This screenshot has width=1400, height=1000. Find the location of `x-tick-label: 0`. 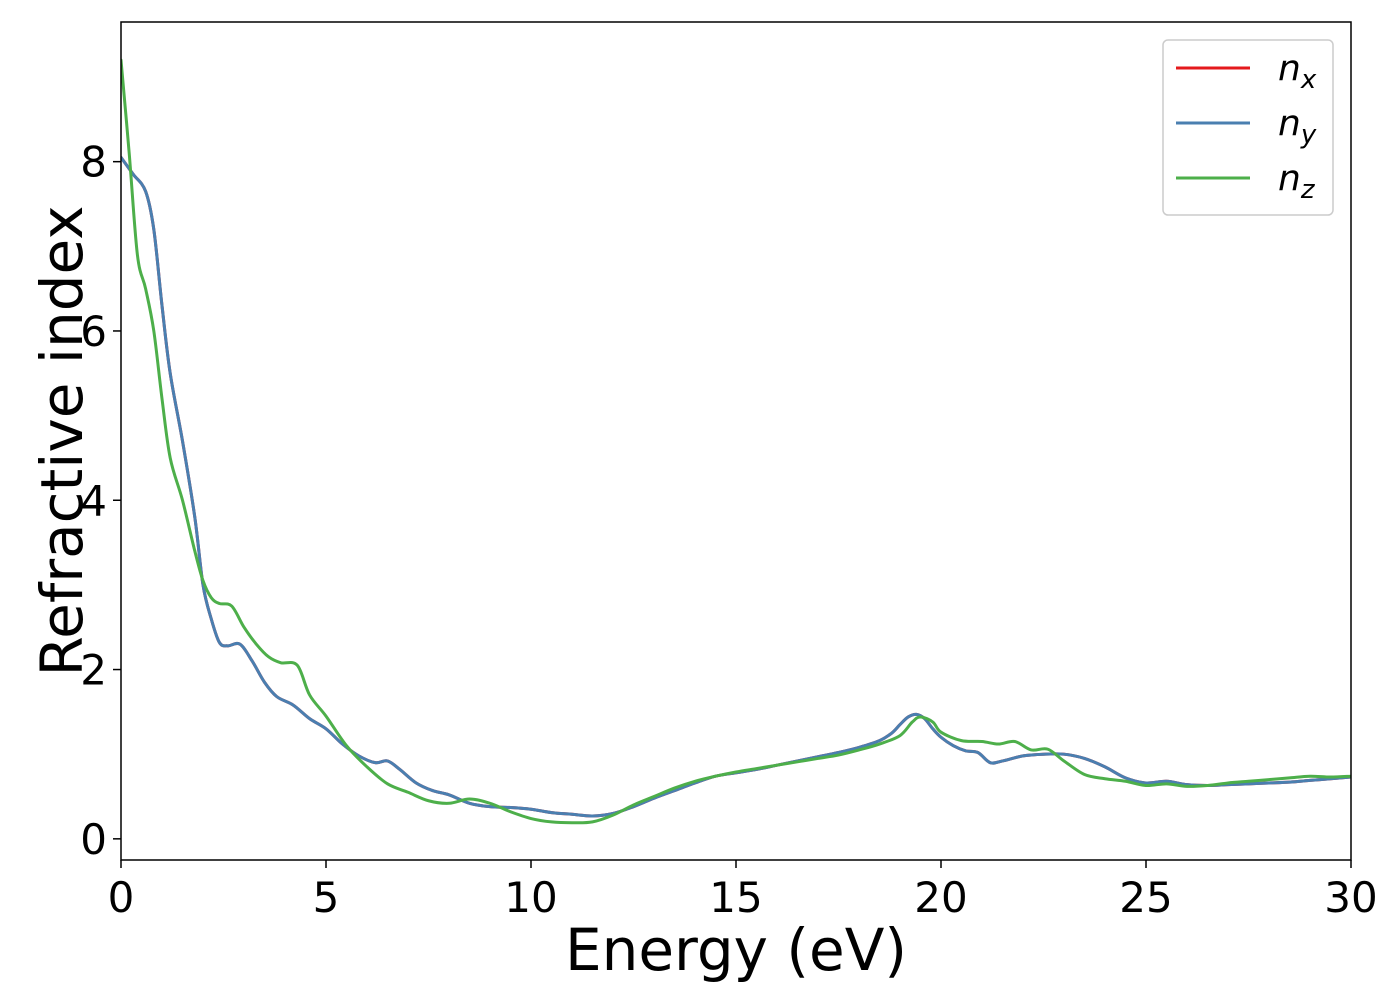

x-tick-label: 0 is located at coordinates (121, 897).